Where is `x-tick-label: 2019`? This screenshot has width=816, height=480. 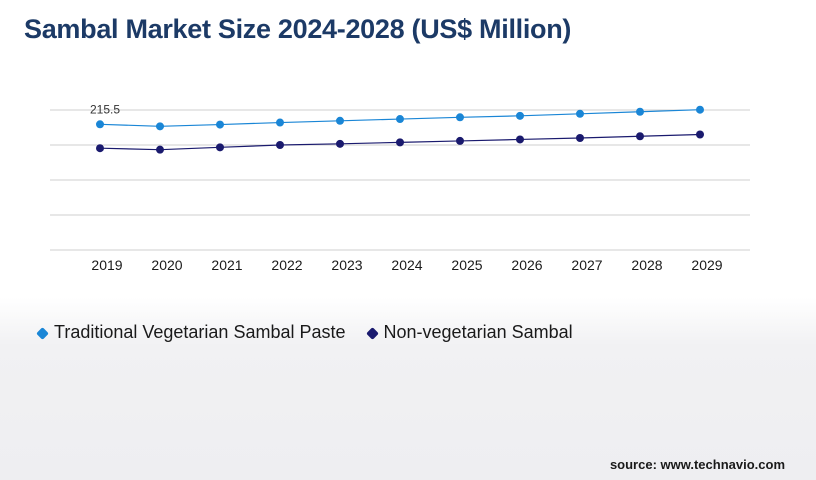 x-tick-label: 2019 is located at coordinates (106, 265).